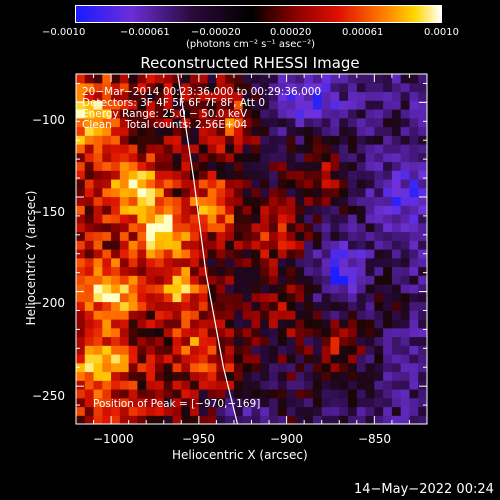  What do you see at coordinates (48, 396) in the screenshot?
I see `y-tick-label: −250` at bounding box center [48, 396].